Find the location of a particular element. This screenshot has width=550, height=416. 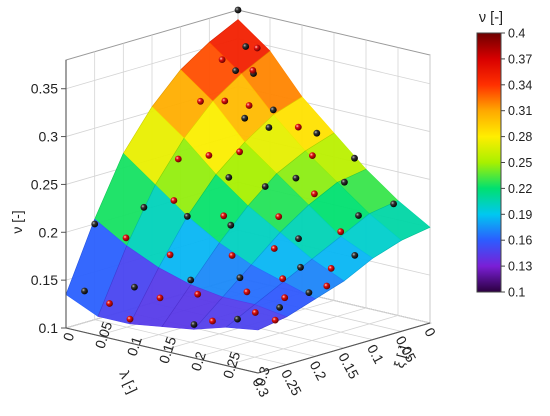

colorbar-tick-label: 0.31 is located at coordinates (520, 111).